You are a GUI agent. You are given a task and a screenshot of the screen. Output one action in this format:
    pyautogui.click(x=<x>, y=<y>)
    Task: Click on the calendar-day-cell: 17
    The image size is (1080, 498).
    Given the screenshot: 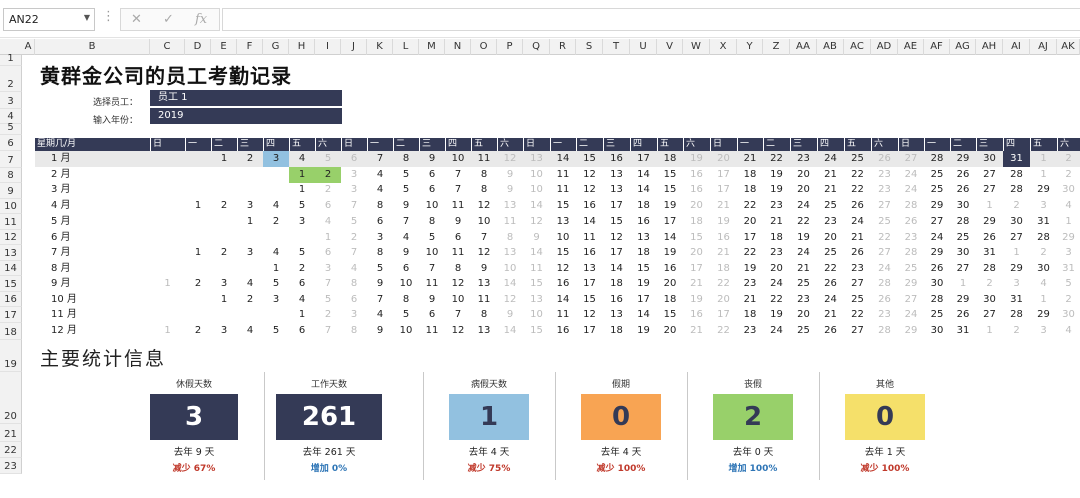 What is the action you would take?
    pyautogui.click(x=750, y=237)
    